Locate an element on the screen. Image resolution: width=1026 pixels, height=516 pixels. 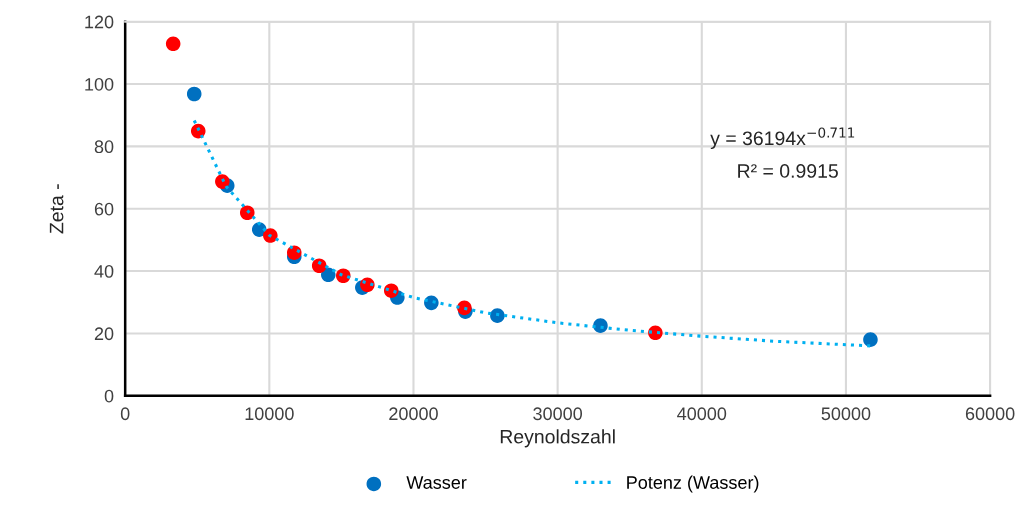
y-tick-label: 0 is located at coordinates (109, 396).